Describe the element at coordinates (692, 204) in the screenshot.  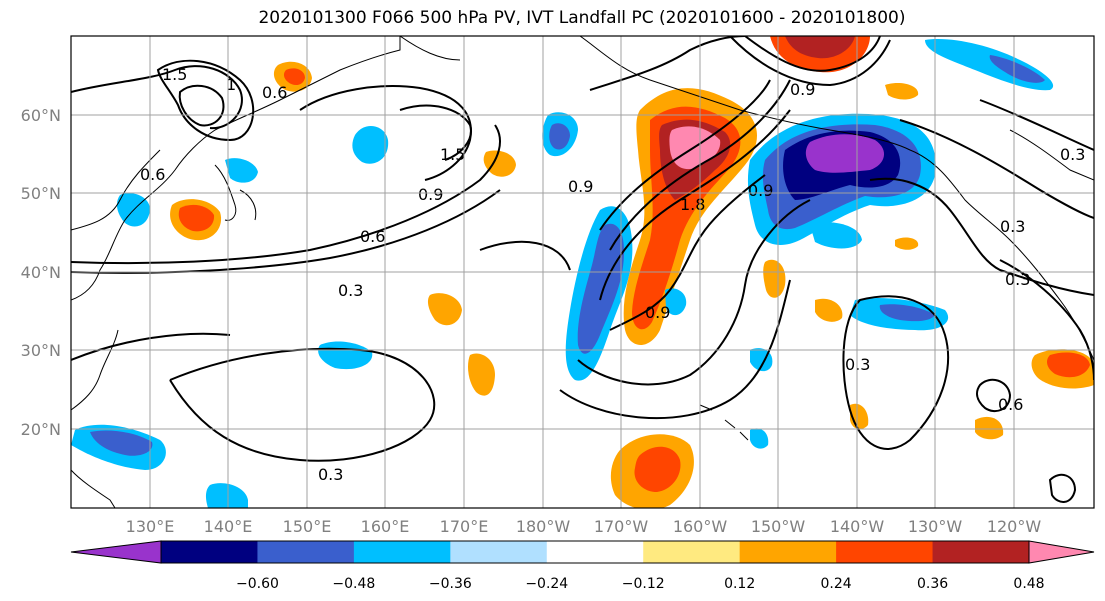
I see `contour-label: 1.8` at that location.